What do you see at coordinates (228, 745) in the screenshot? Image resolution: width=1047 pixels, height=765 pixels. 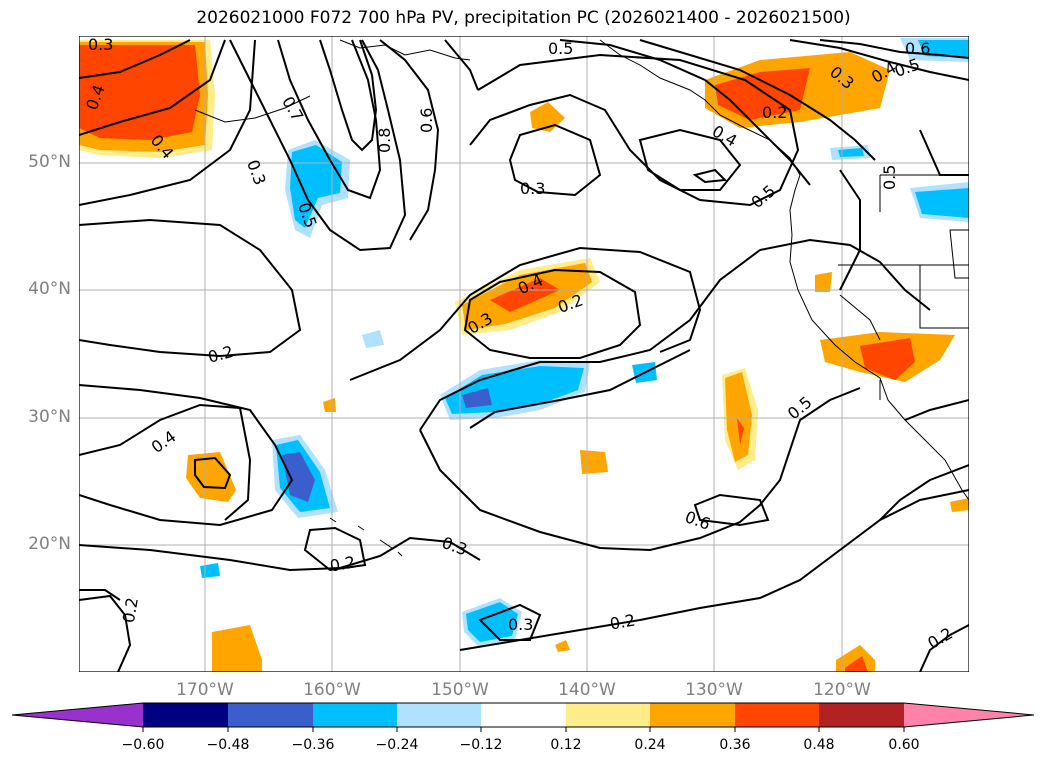 I see `colorbar-tick-label: −0.48` at bounding box center [228, 745].